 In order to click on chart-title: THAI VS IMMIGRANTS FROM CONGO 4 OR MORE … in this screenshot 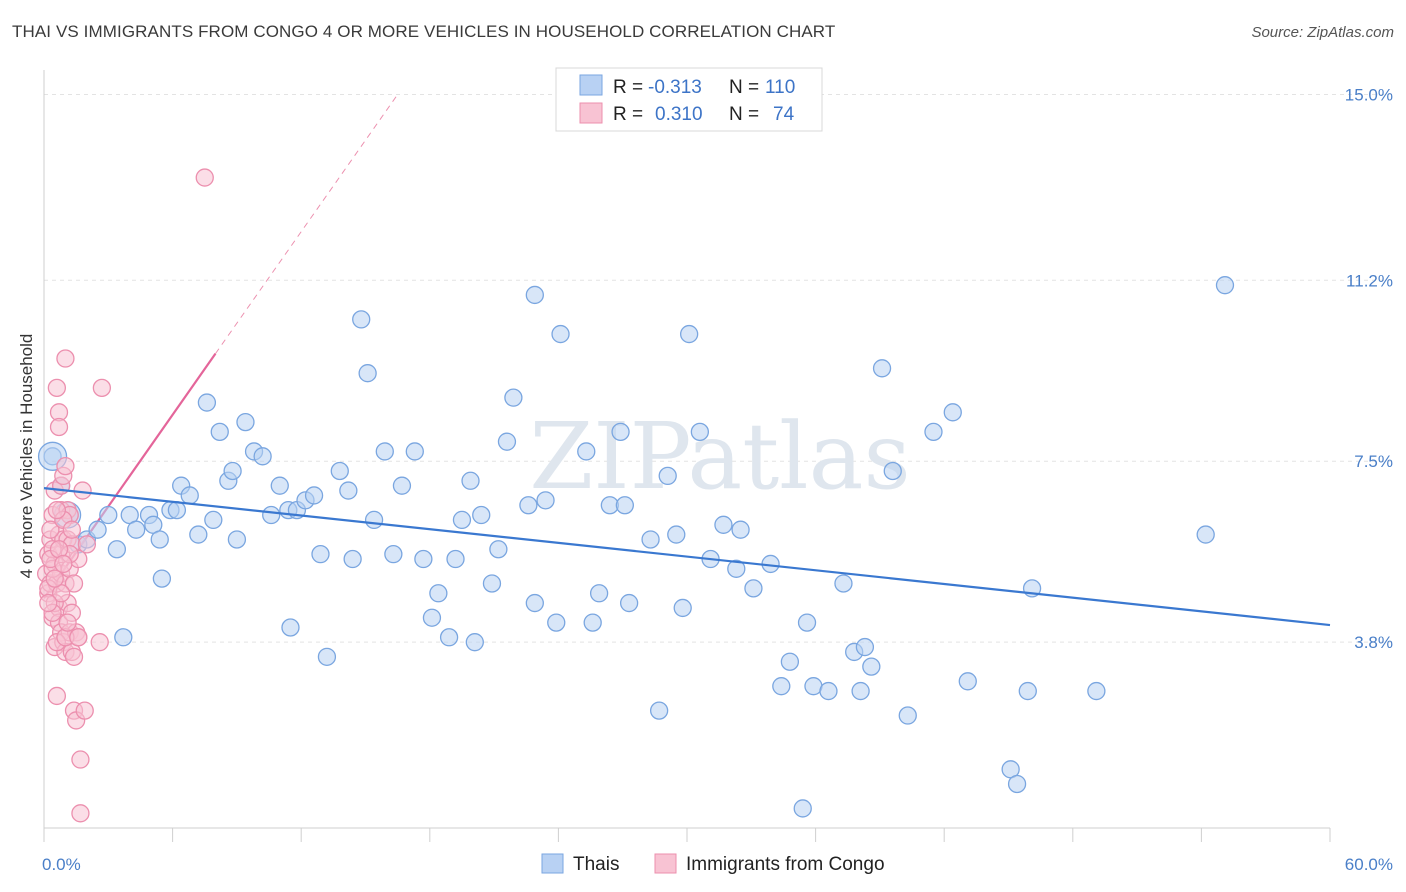, I will do `click(424, 31)`.